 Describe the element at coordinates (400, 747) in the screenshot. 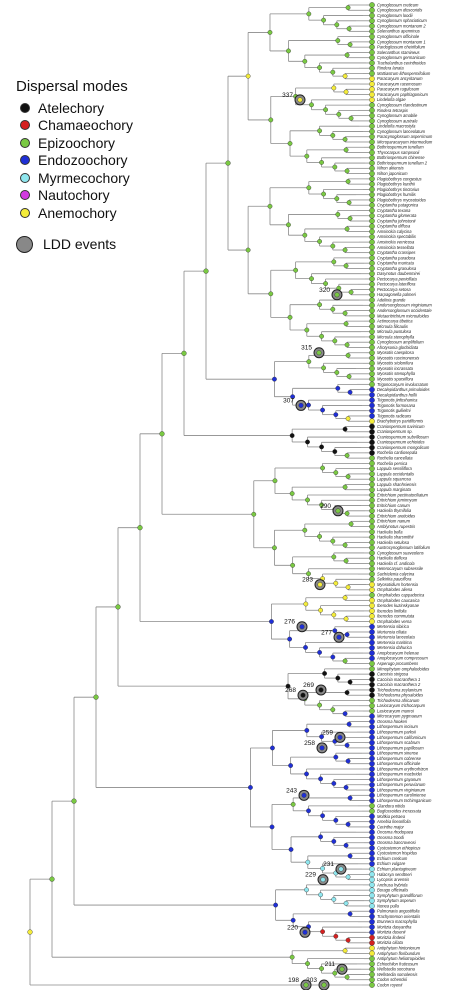

I see `tip-label: Lithospermum papillosum` at that location.